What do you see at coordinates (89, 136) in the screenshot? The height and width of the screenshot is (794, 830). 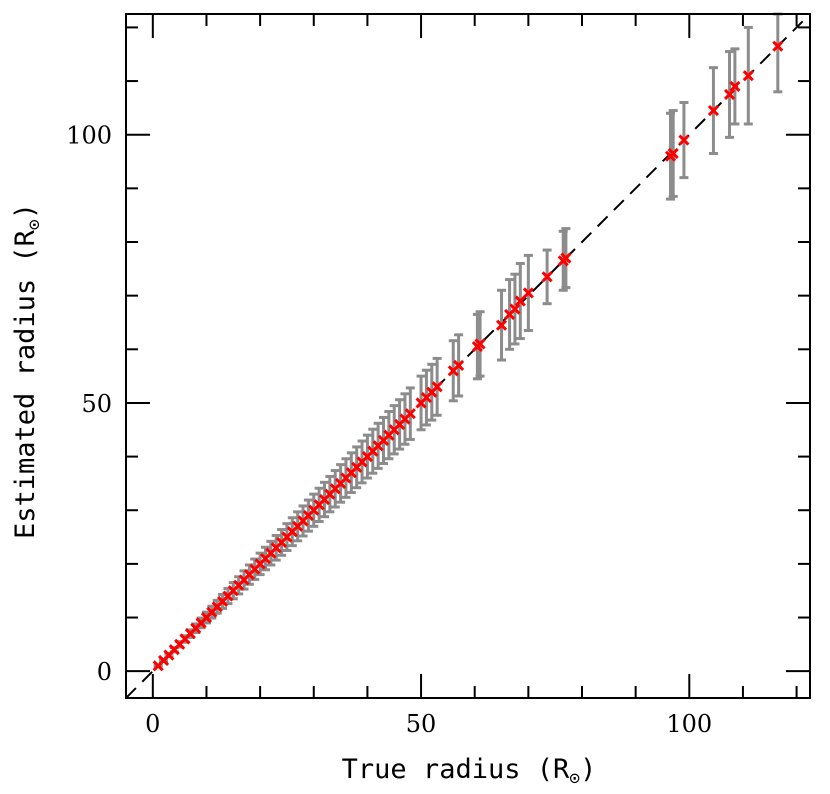 I see `y-tick-label: 100` at bounding box center [89, 136].